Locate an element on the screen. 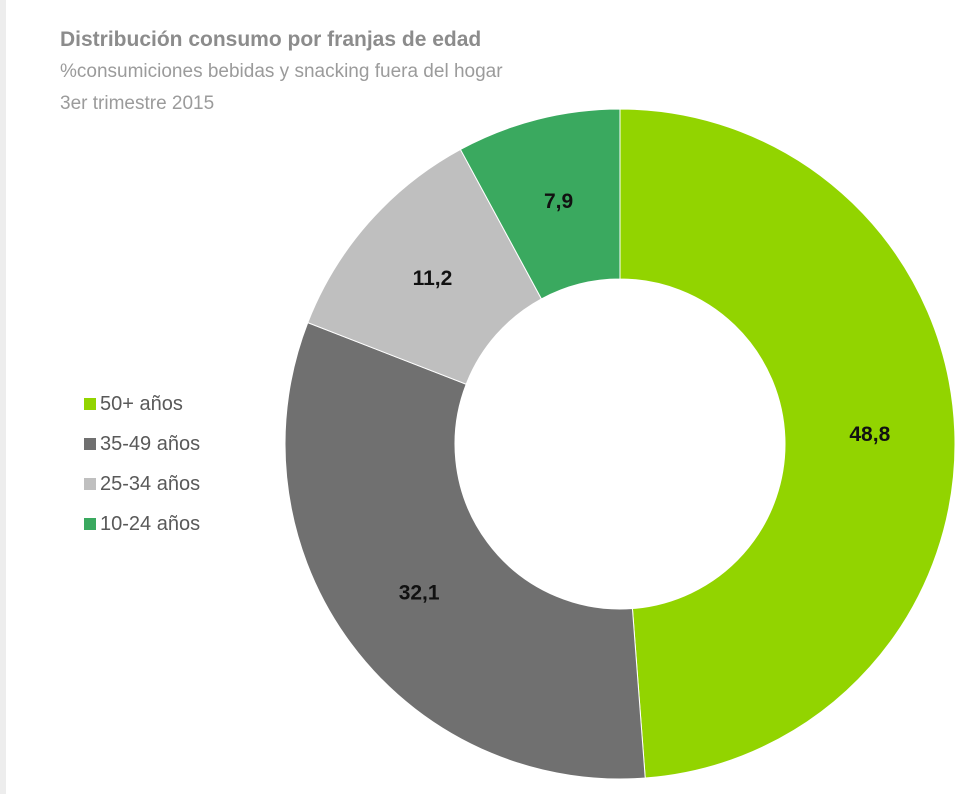  legend-label: 10-24 años is located at coordinates (150, 523).